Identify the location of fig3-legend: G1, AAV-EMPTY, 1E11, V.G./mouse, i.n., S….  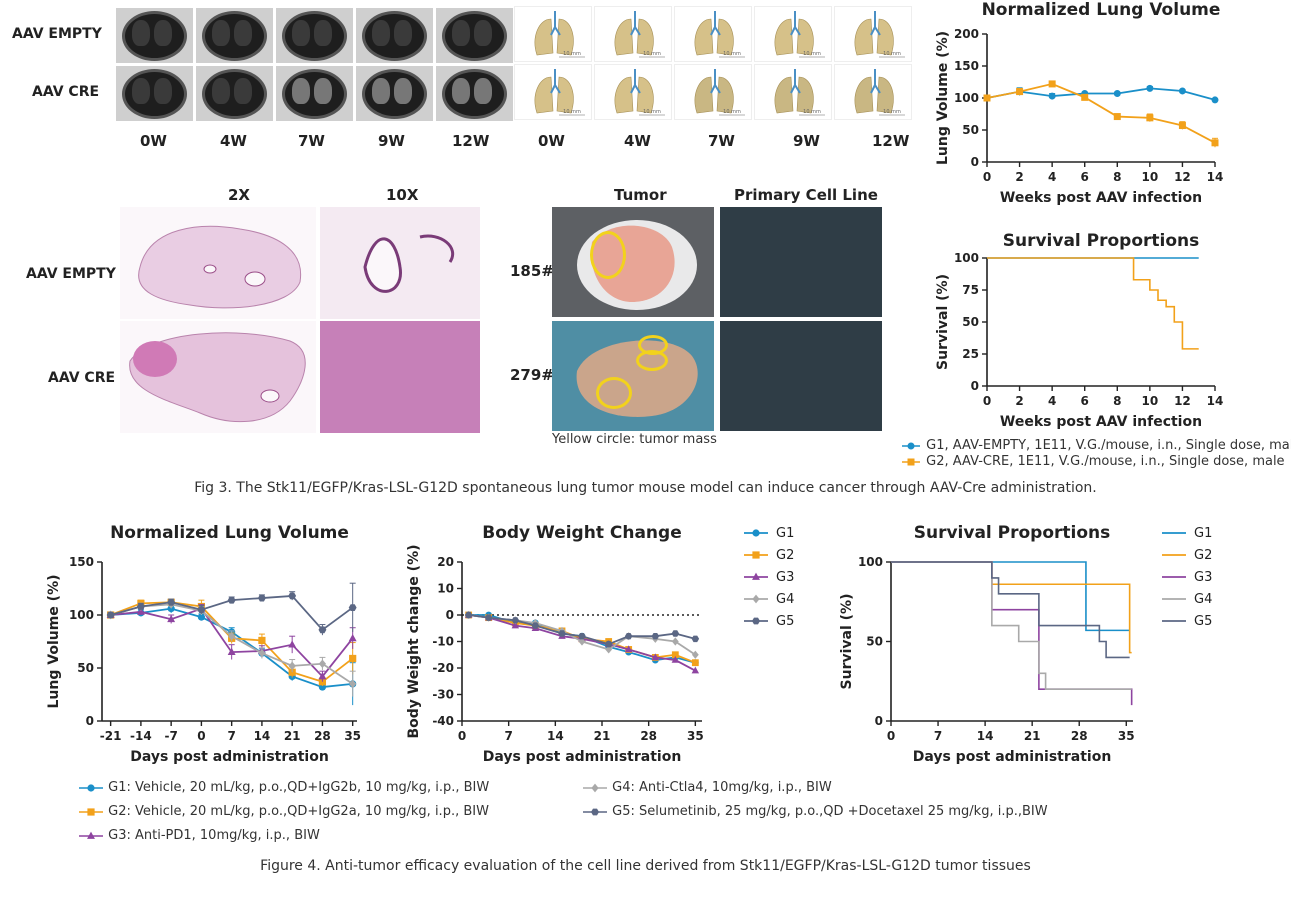
(1095, 454).